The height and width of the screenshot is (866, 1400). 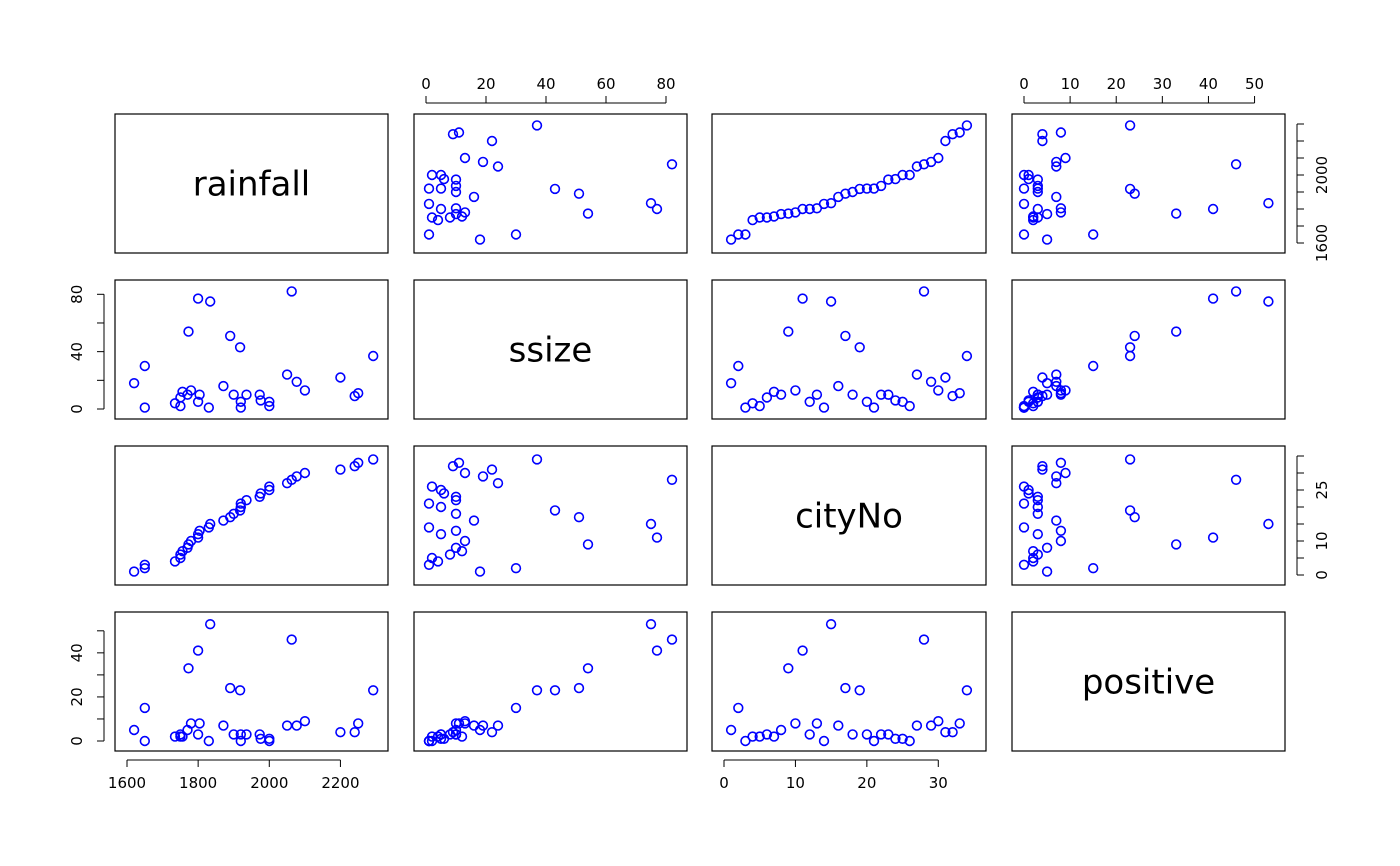 What do you see at coordinates (77, 294) in the screenshot?
I see `ssize-left-tick-label: 80` at bounding box center [77, 294].